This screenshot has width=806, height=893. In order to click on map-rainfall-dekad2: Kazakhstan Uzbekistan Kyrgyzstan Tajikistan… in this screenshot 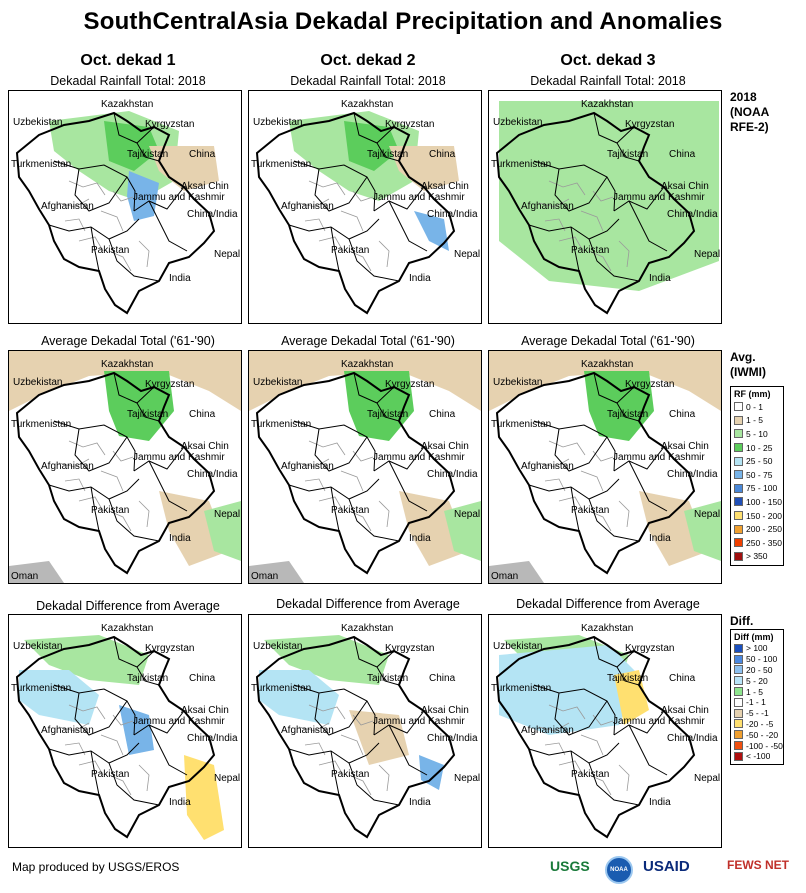, I will do `click(365, 207)`.